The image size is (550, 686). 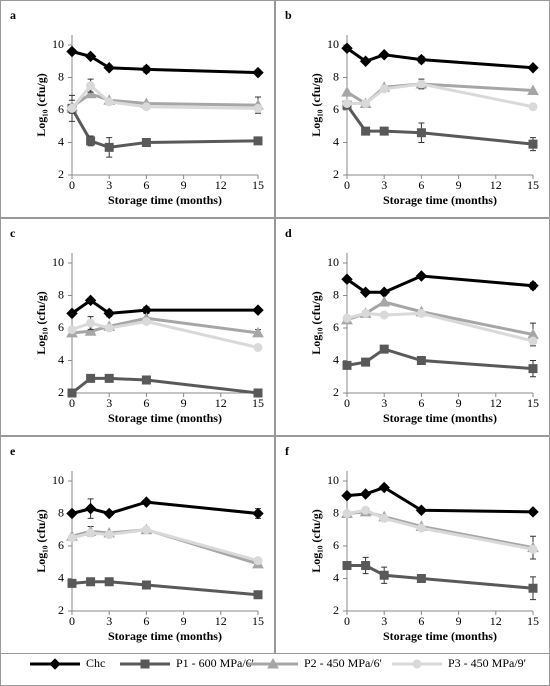 I want to click on y-axis-label: Log₁₀ (cfu/g), so click(x=316, y=105).